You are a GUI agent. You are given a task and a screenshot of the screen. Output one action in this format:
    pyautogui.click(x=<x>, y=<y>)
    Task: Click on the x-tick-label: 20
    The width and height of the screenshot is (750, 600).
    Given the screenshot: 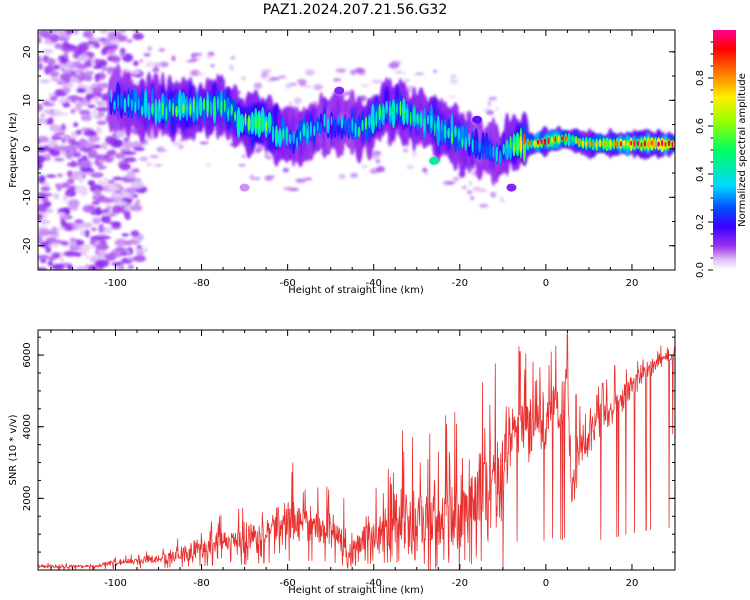 What is the action you would take?
    pyautogui.click(x=632, y=283)
    